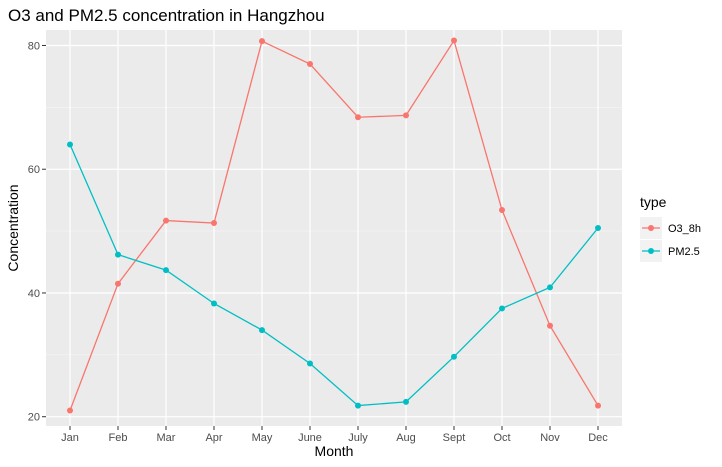  Describe the element at coordinates (34, 170) in the screenshot. I see `y-tick-label: 60` at that location.